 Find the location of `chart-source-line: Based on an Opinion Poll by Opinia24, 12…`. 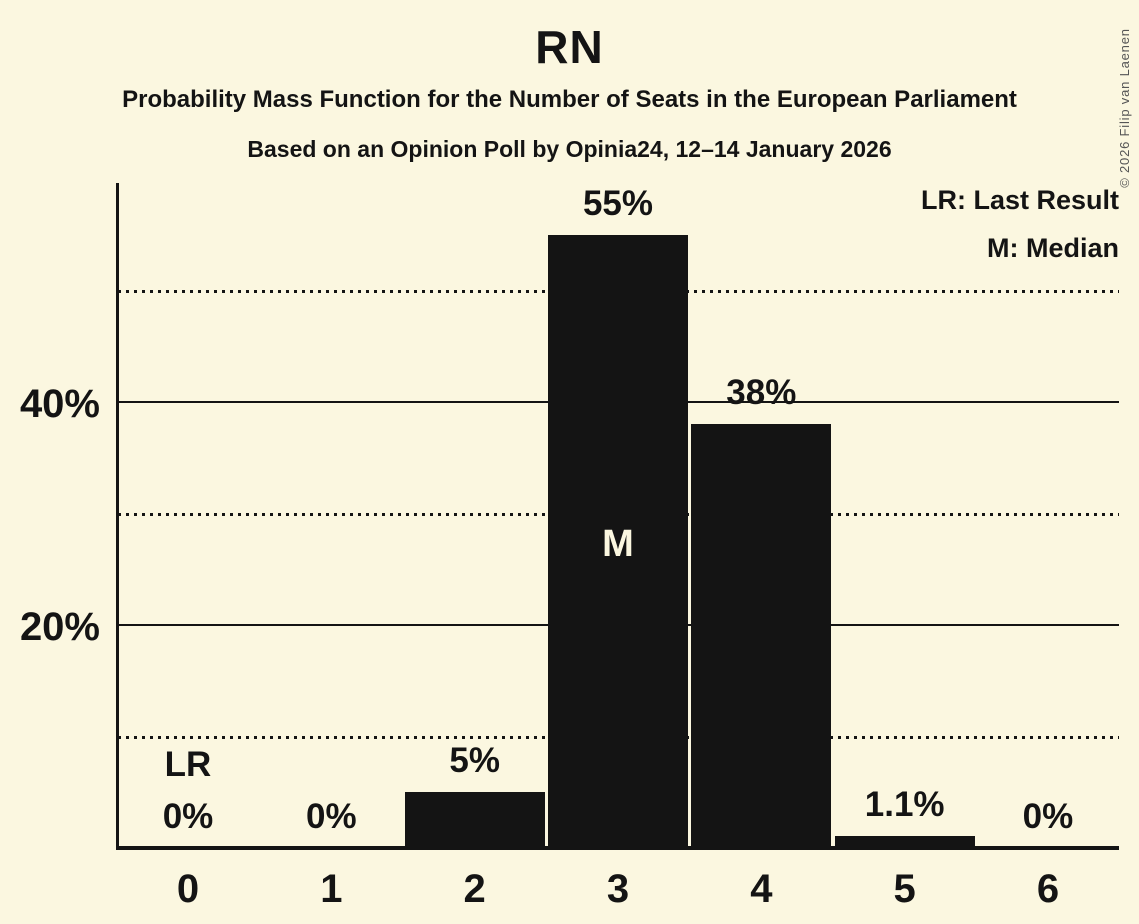

chart-source-line: Based on an Opinion Poll by Opinia24, 12… is located at coordinates (569, 149).